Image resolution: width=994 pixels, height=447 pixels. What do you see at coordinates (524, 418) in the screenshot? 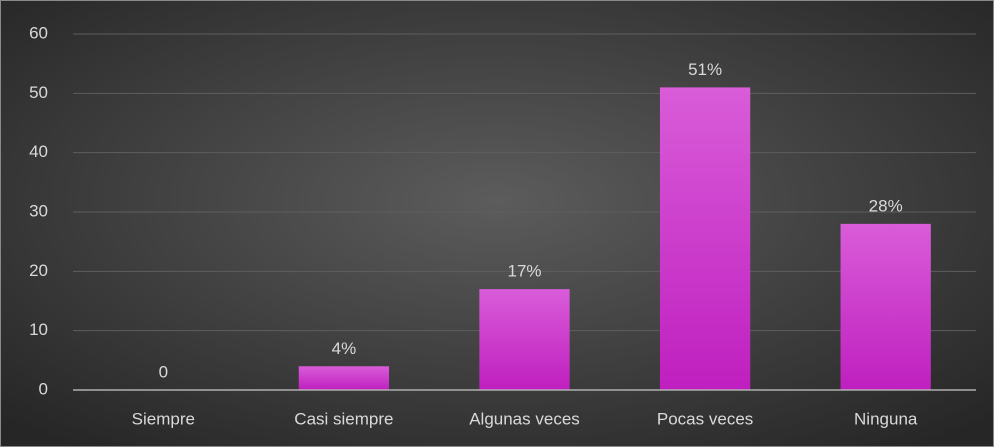
I see `x-tick-label: Algunas veces` at bounding box center [524, 418].